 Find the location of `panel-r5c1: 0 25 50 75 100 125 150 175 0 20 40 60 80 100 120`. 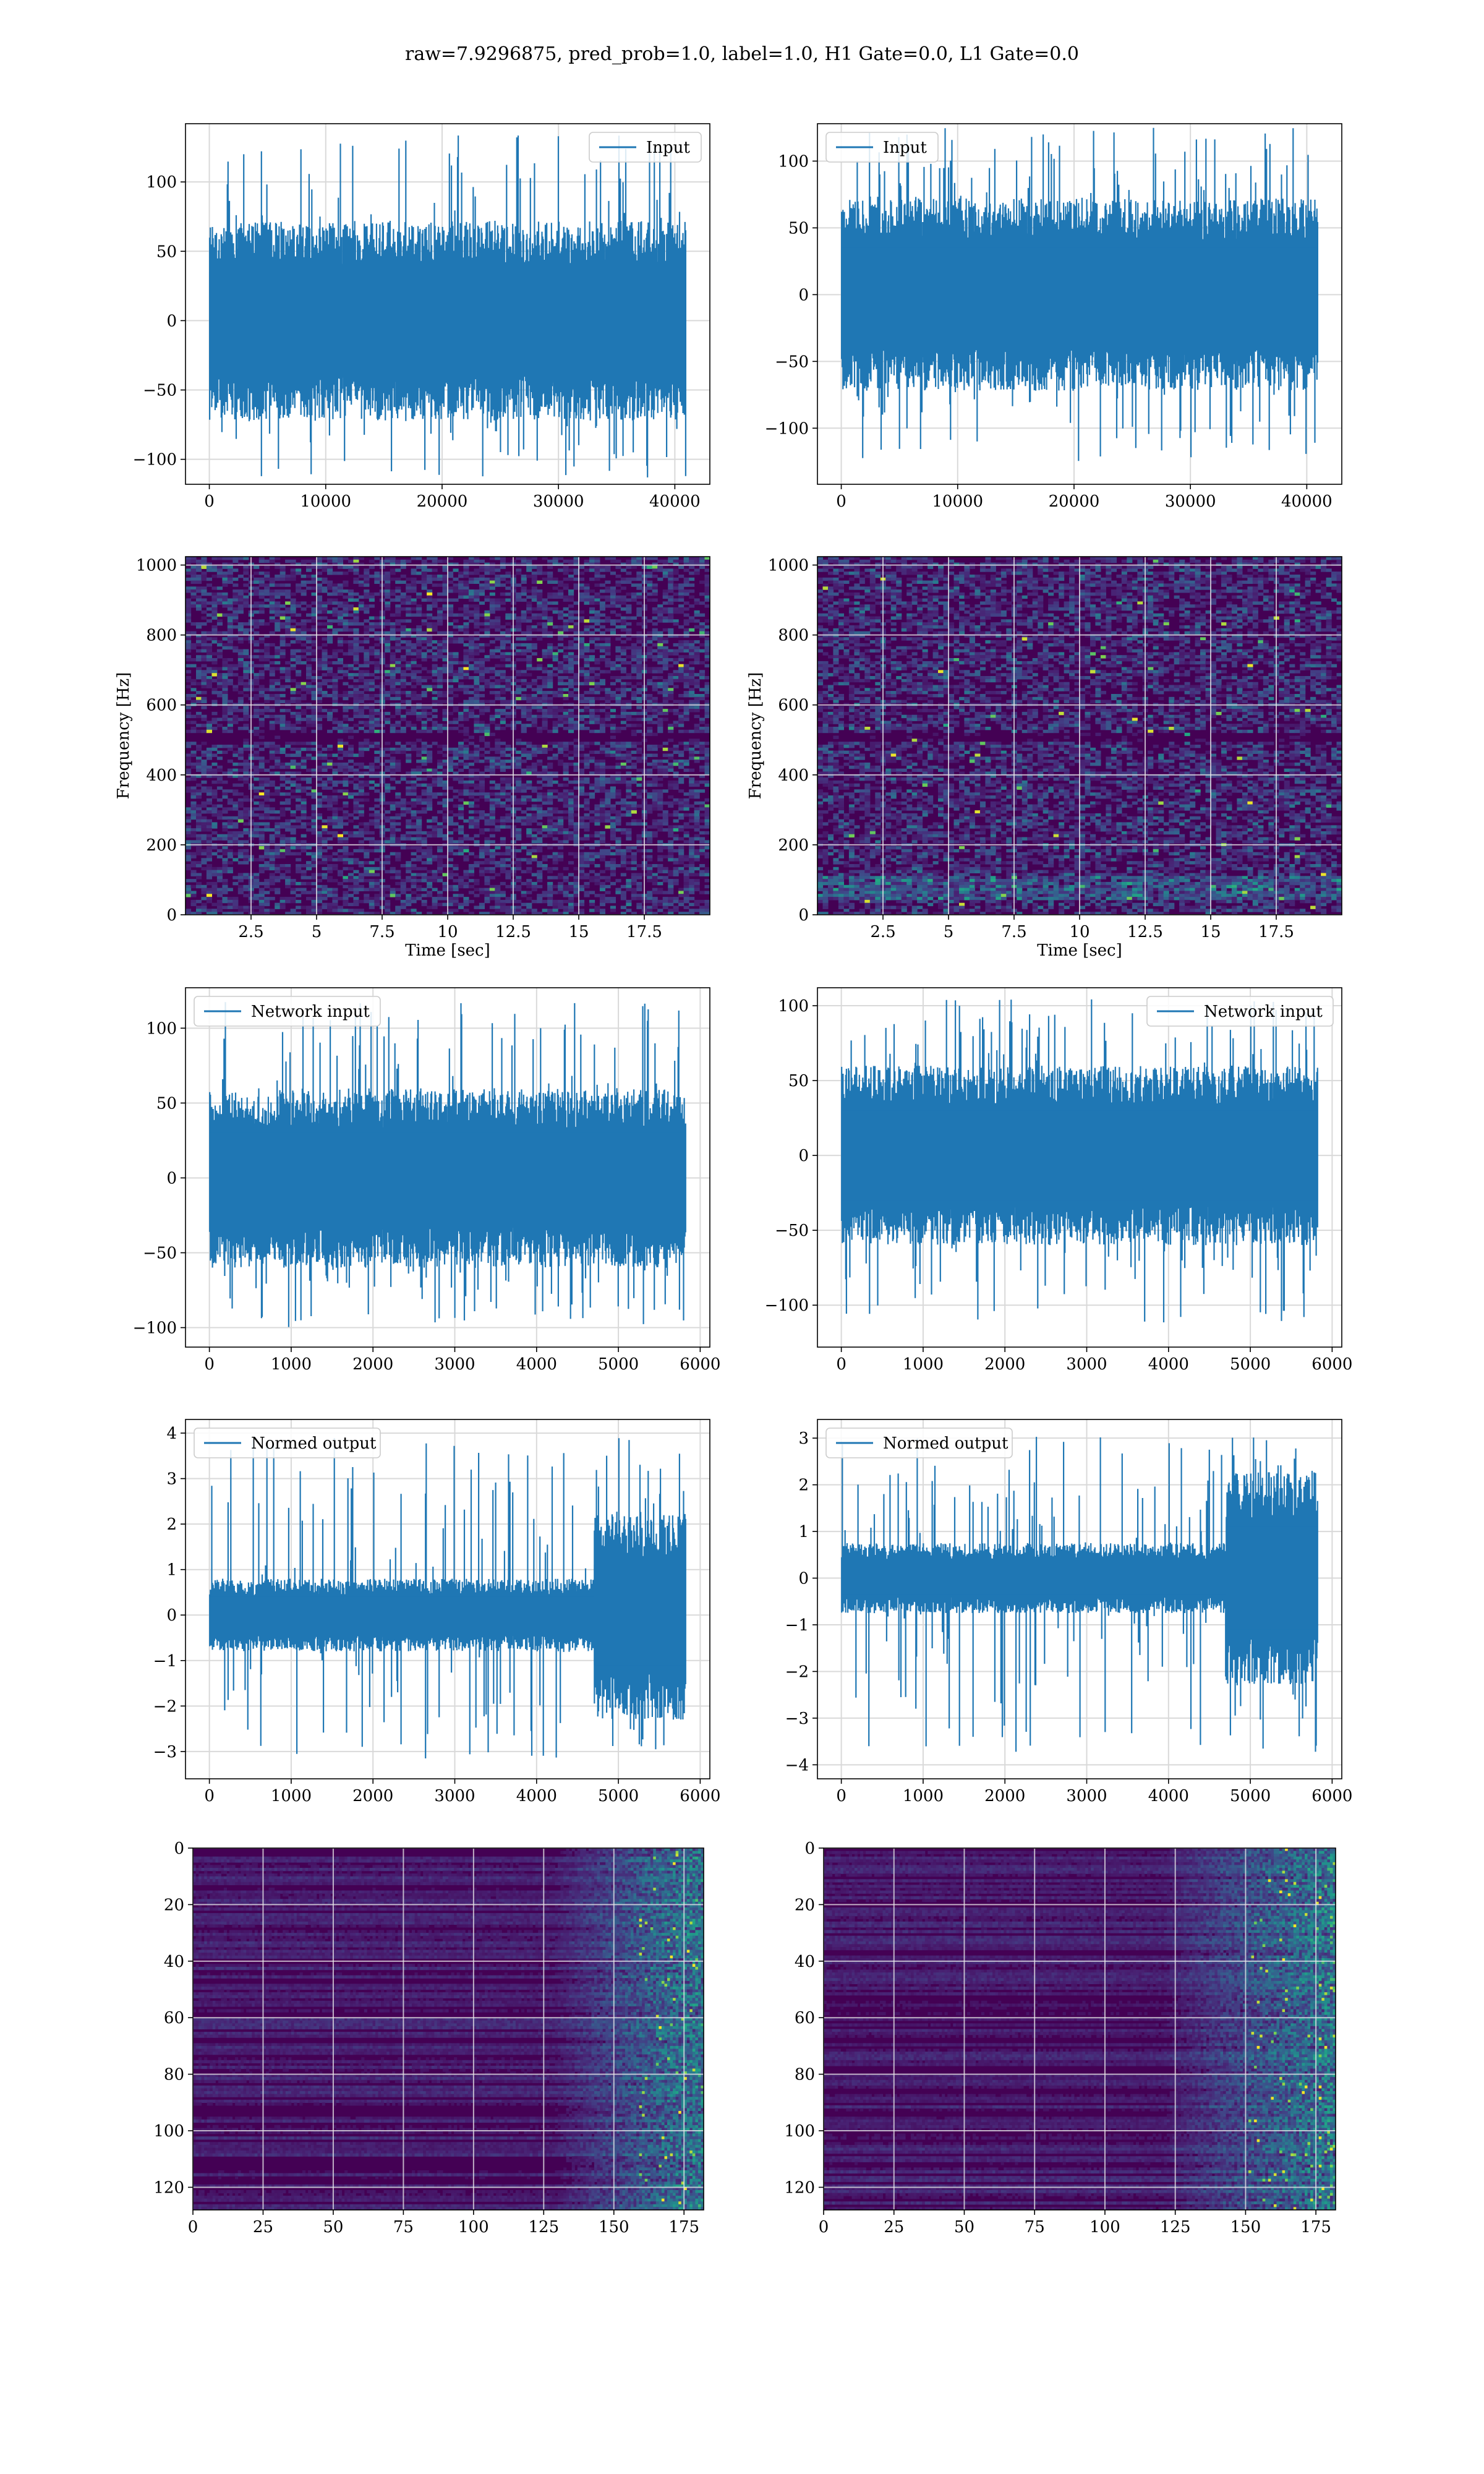

panel-r5c1: 0 25 50 75 100 125 150 175 0 20 40 60 80 100 120 is located at coordinates (428, 2037).